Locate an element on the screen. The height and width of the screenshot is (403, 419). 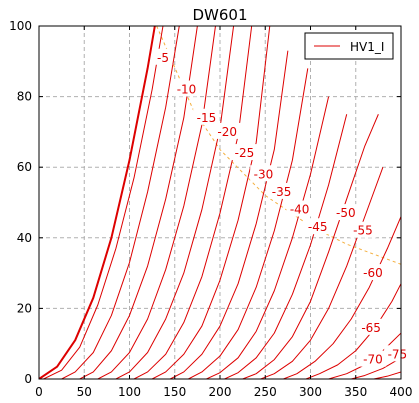
curve-label: -55 is located at coordinates (363, 229).